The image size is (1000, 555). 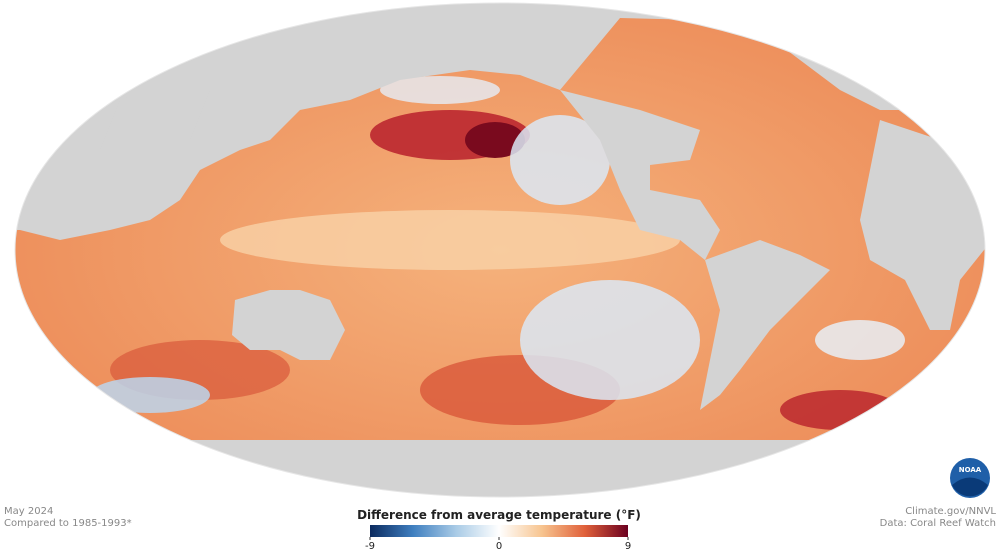 What do you see at coordinates (950, 511) in the screenshot?
I see `credit: Climate.gov/NNVL` at bounding box center [950, 511].